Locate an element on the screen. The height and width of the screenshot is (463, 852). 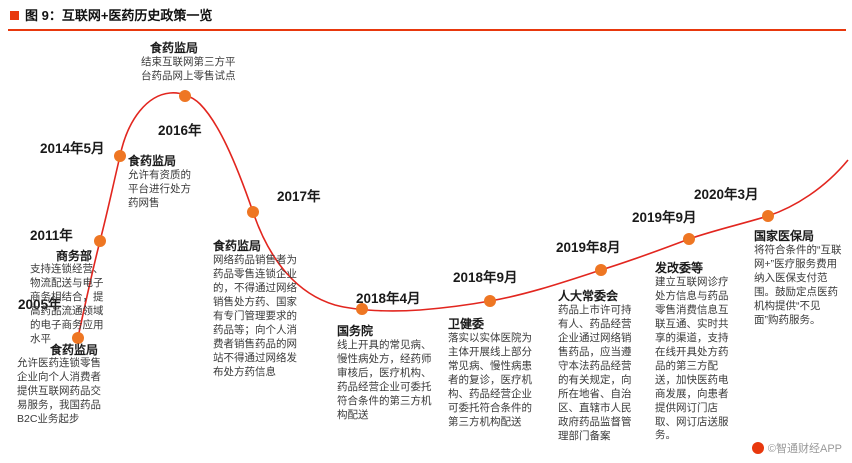
dot-2017 is located at coordinates (253, 212).